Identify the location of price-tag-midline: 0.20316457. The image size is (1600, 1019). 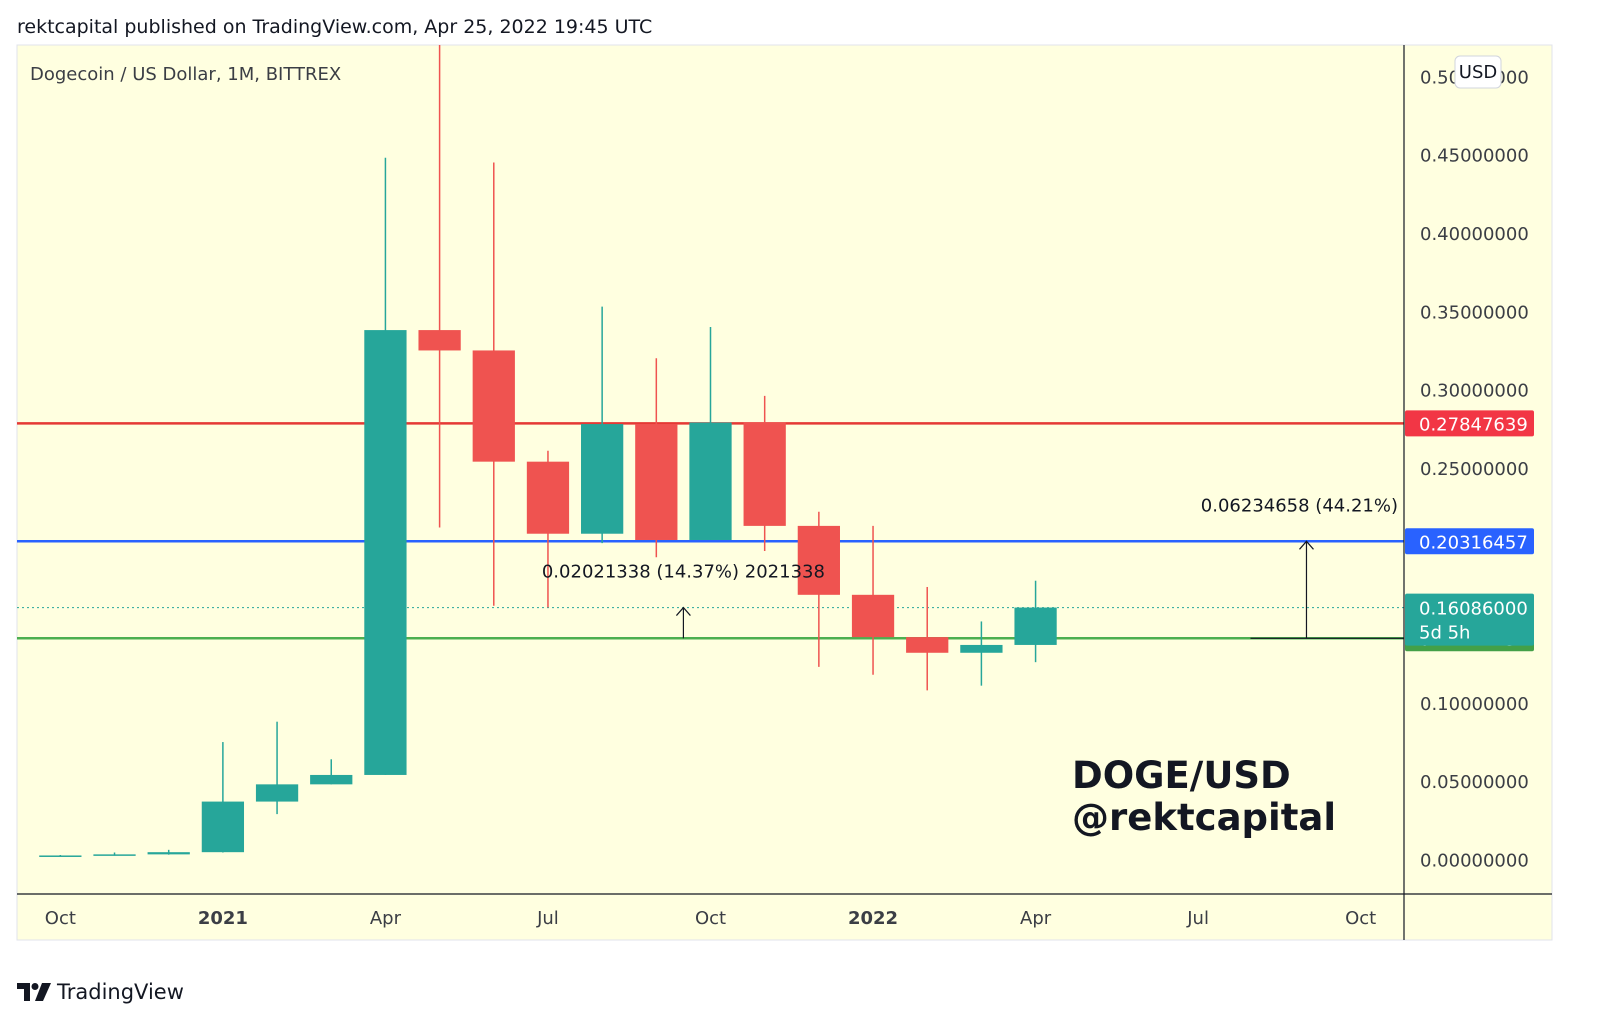
(1469, 541).